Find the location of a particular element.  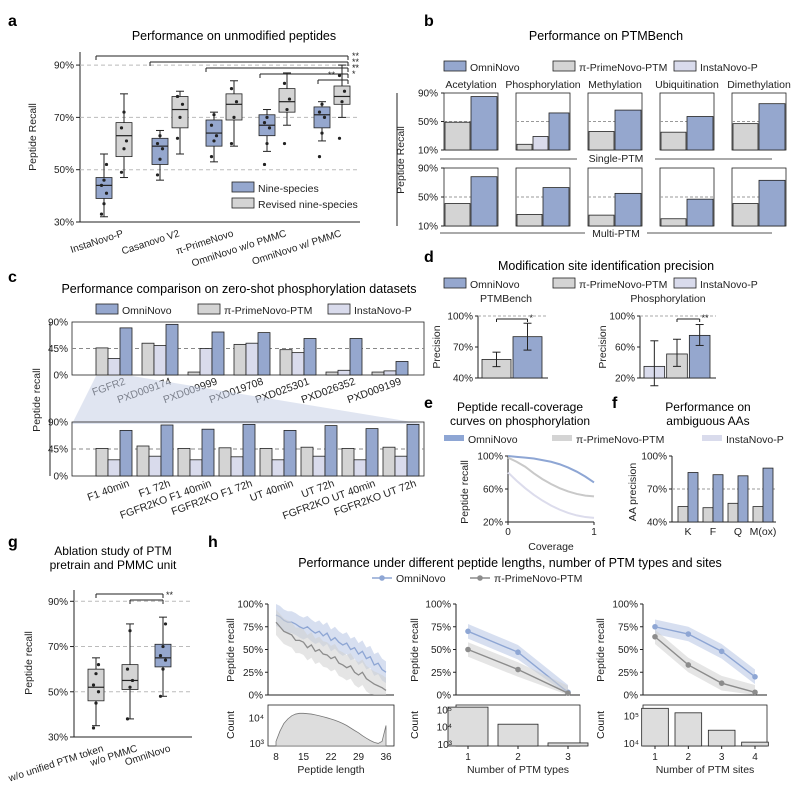

b-legend-omni-label: OmniNovo is located at coordinates (495, 68).